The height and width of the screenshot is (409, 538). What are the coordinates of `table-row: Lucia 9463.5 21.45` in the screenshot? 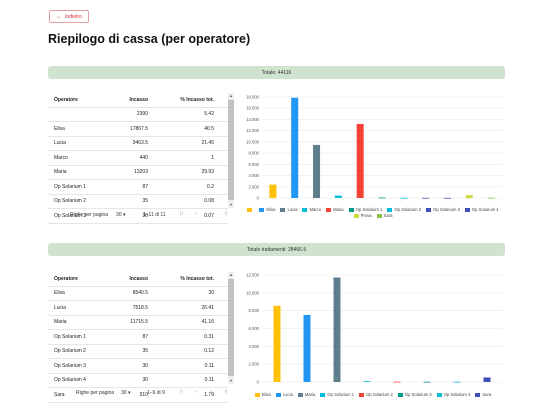 It's located at (138, 144).